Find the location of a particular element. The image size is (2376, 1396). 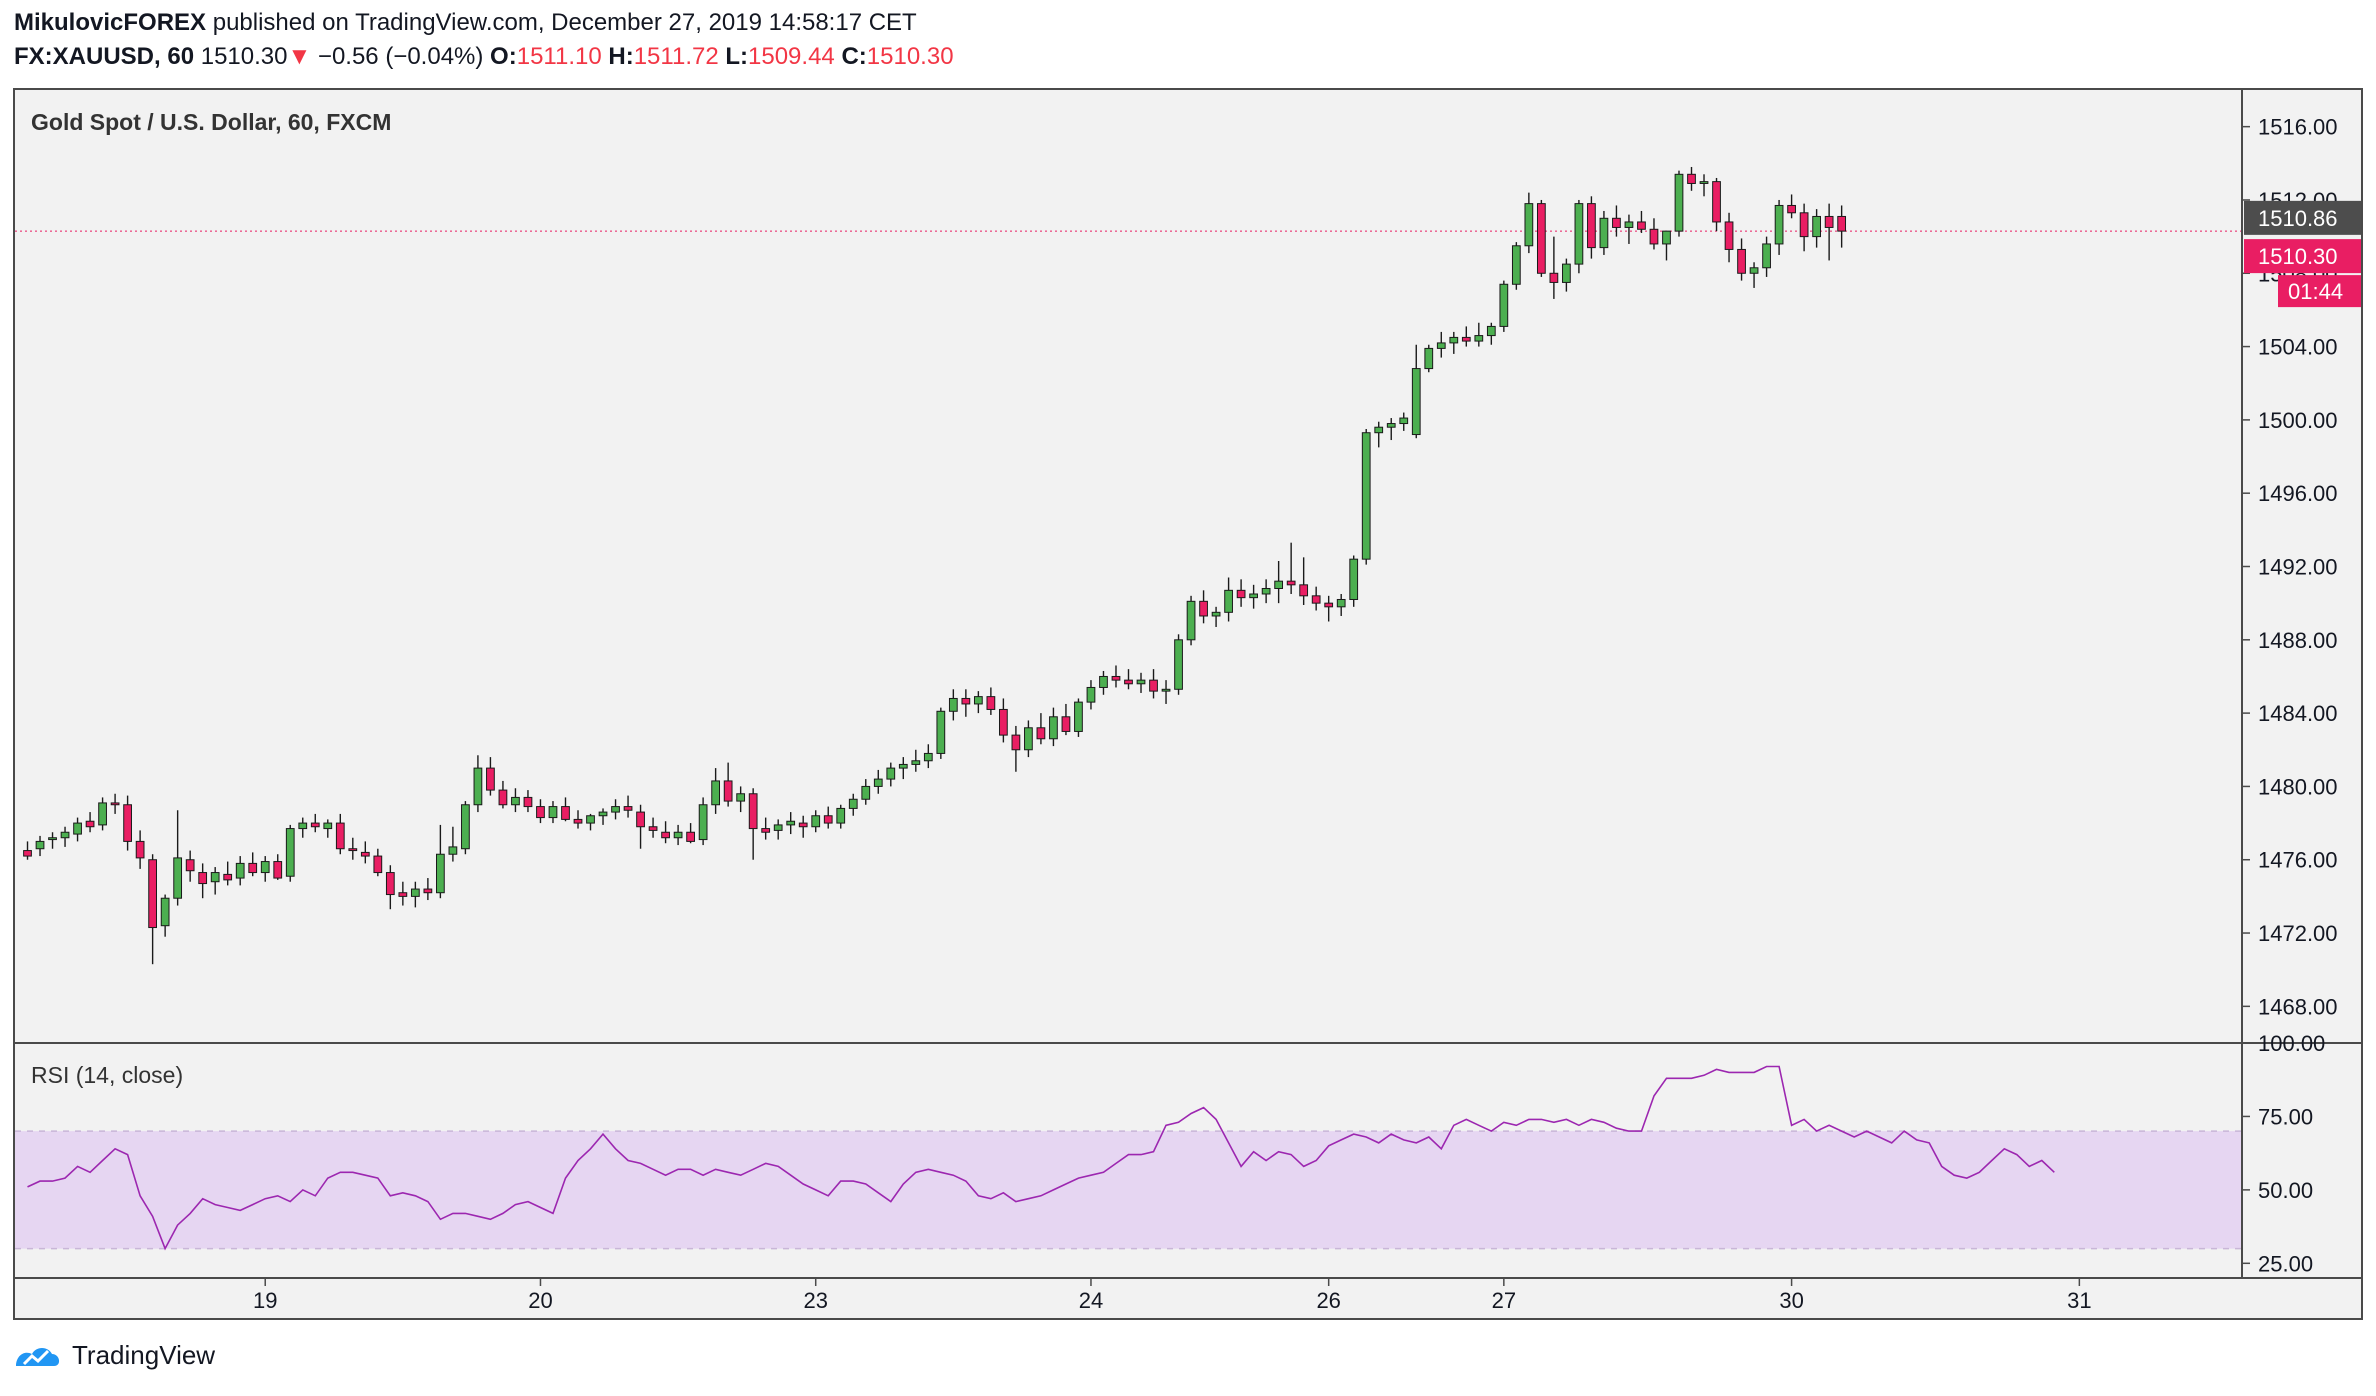

rsi-band is located at coordinates (1128, 1190).